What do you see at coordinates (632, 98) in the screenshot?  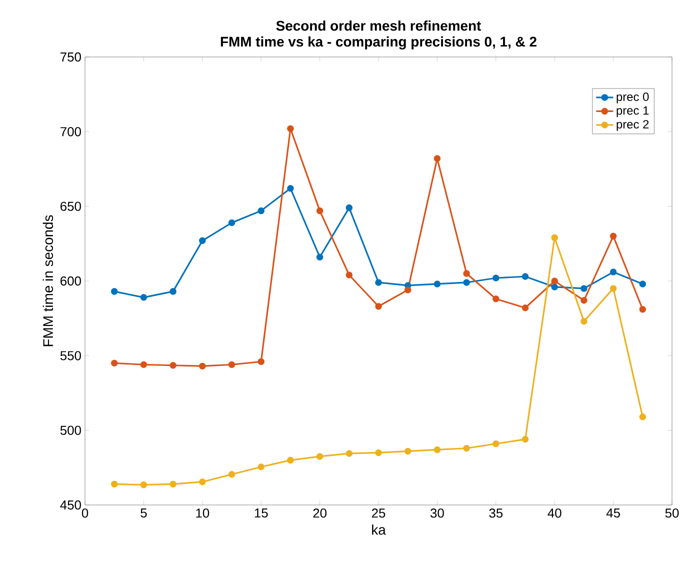 I see `legend-label: prec 0` at bounding box center [632, 98].